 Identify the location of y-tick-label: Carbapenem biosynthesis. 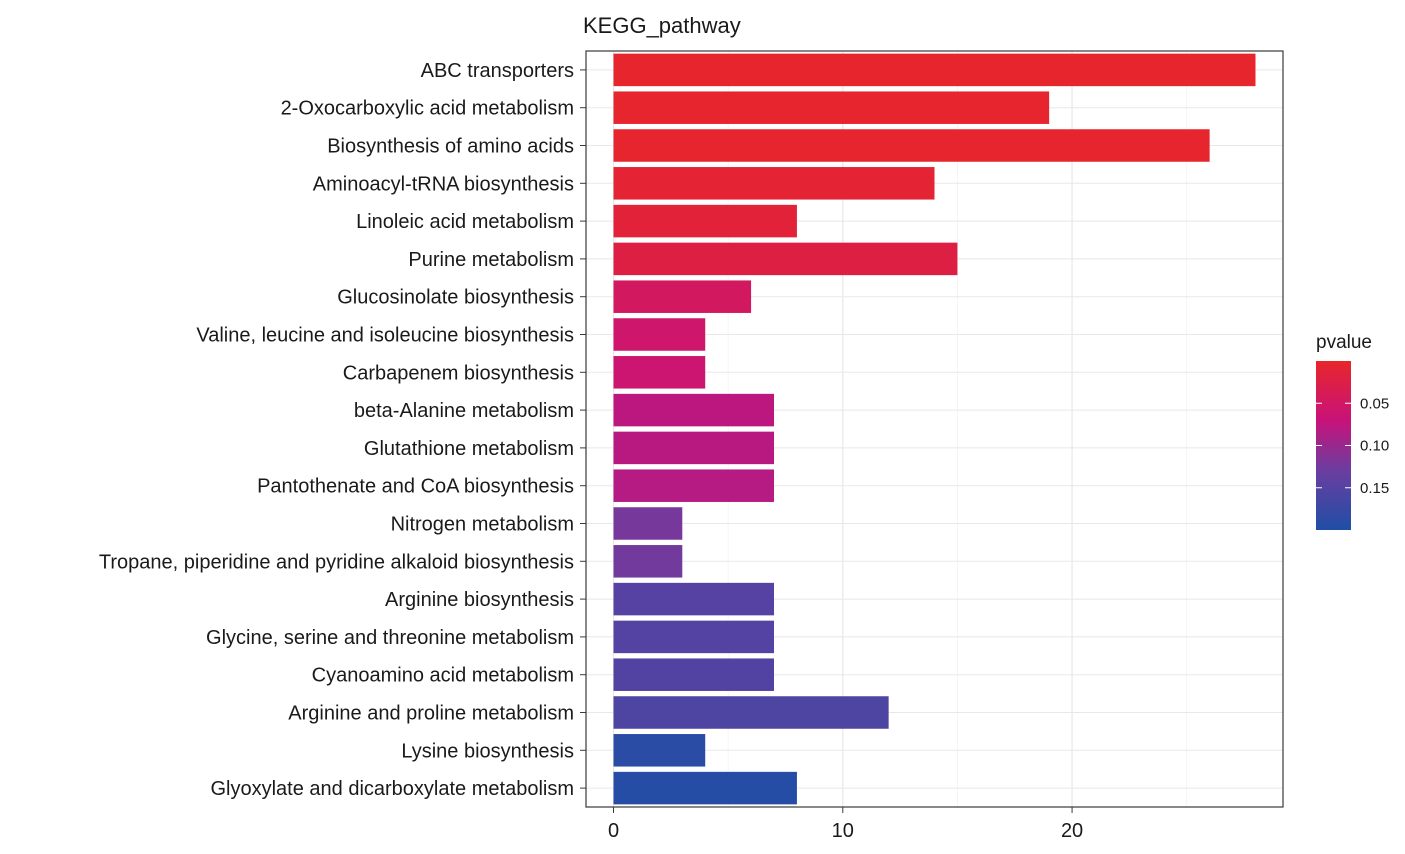
(458, 373).